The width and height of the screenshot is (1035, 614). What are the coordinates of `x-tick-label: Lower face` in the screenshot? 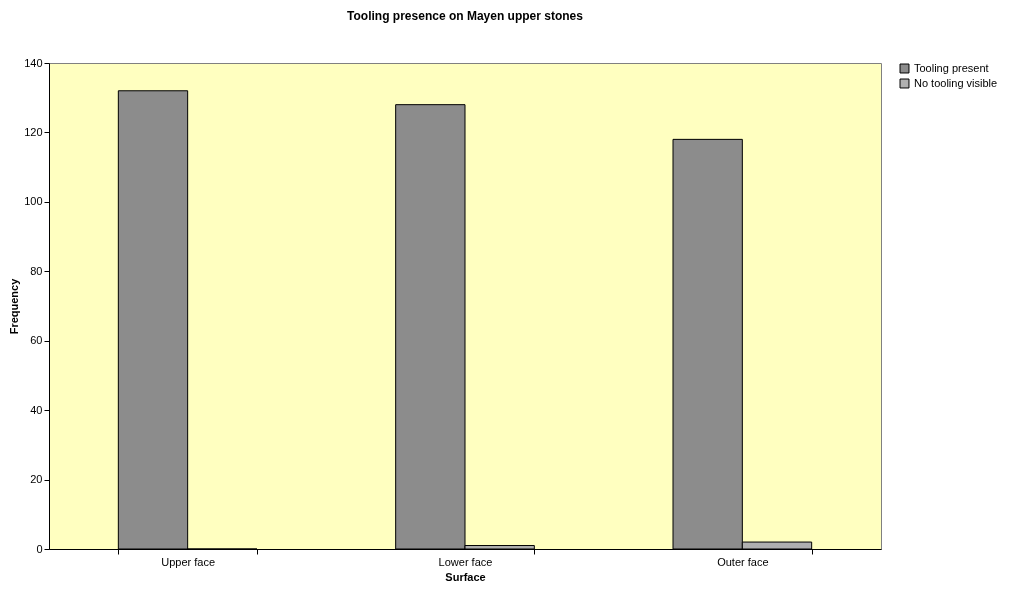 It's located at (465, 561).